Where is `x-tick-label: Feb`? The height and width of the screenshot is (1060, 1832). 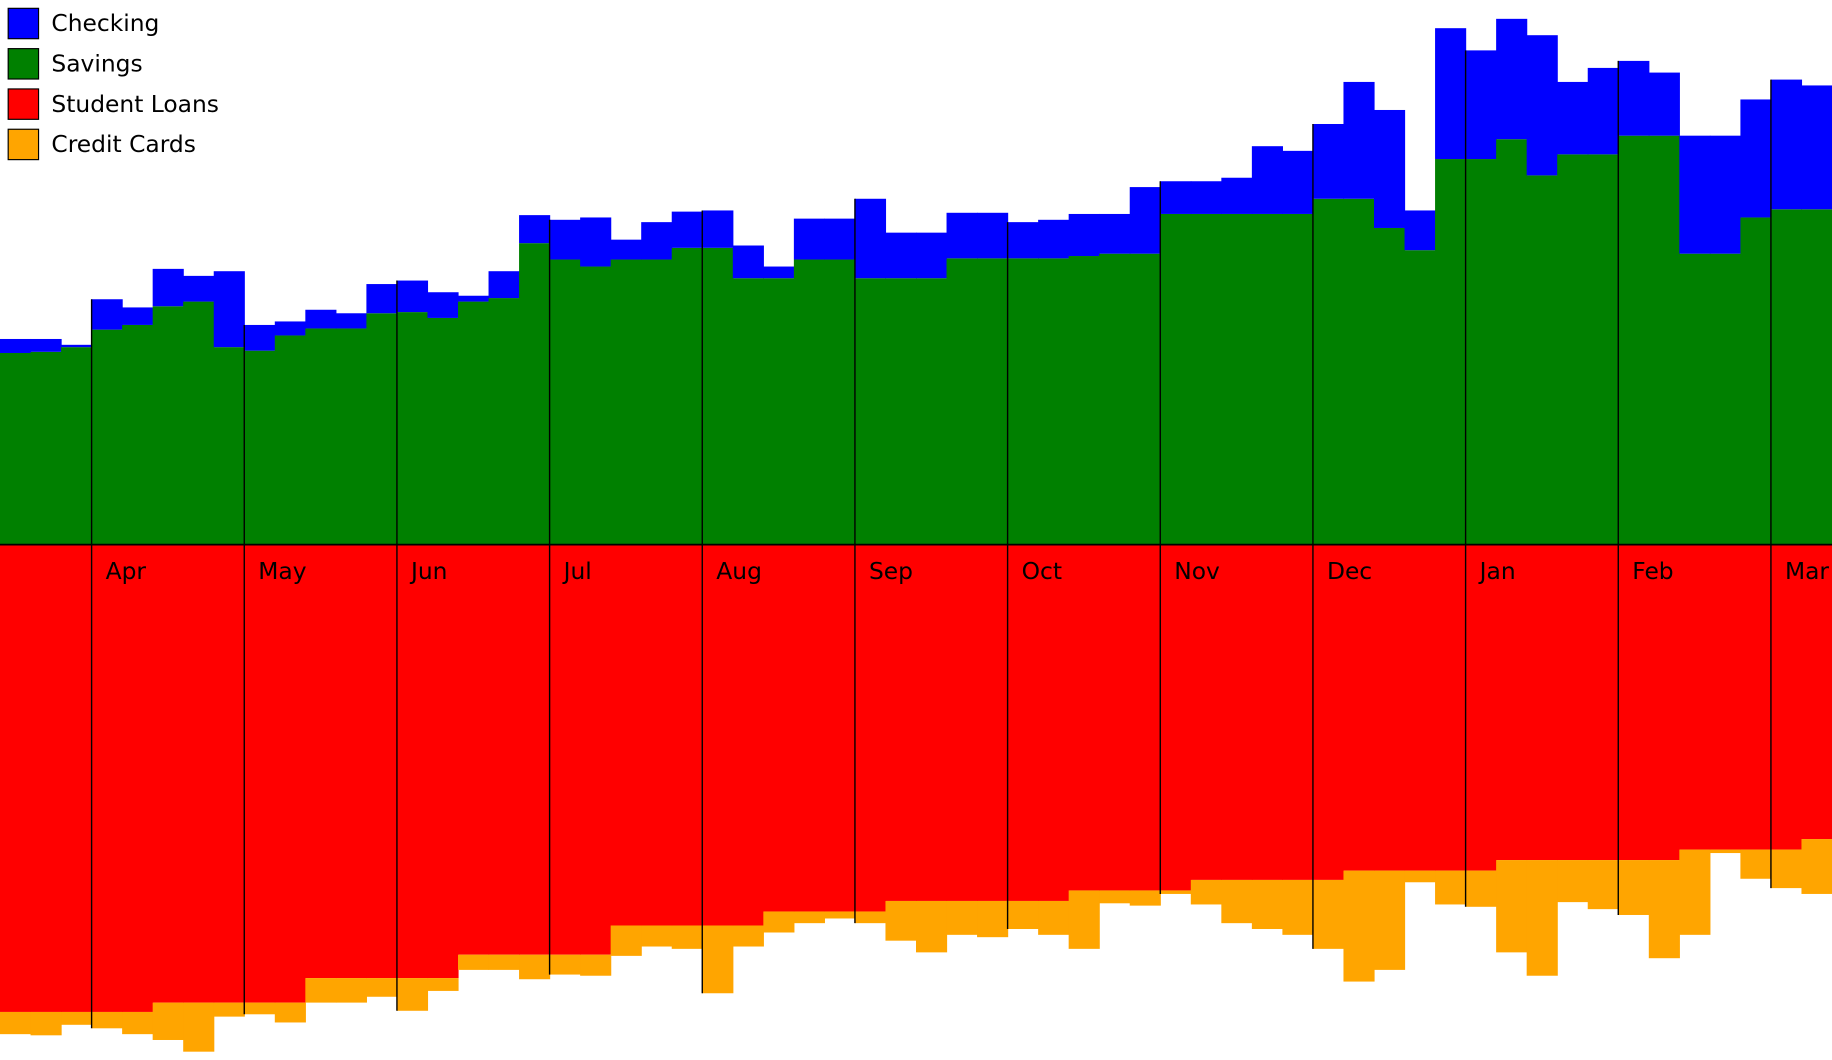
x-tick-label: Feb is located at coordinates (1652, 571).